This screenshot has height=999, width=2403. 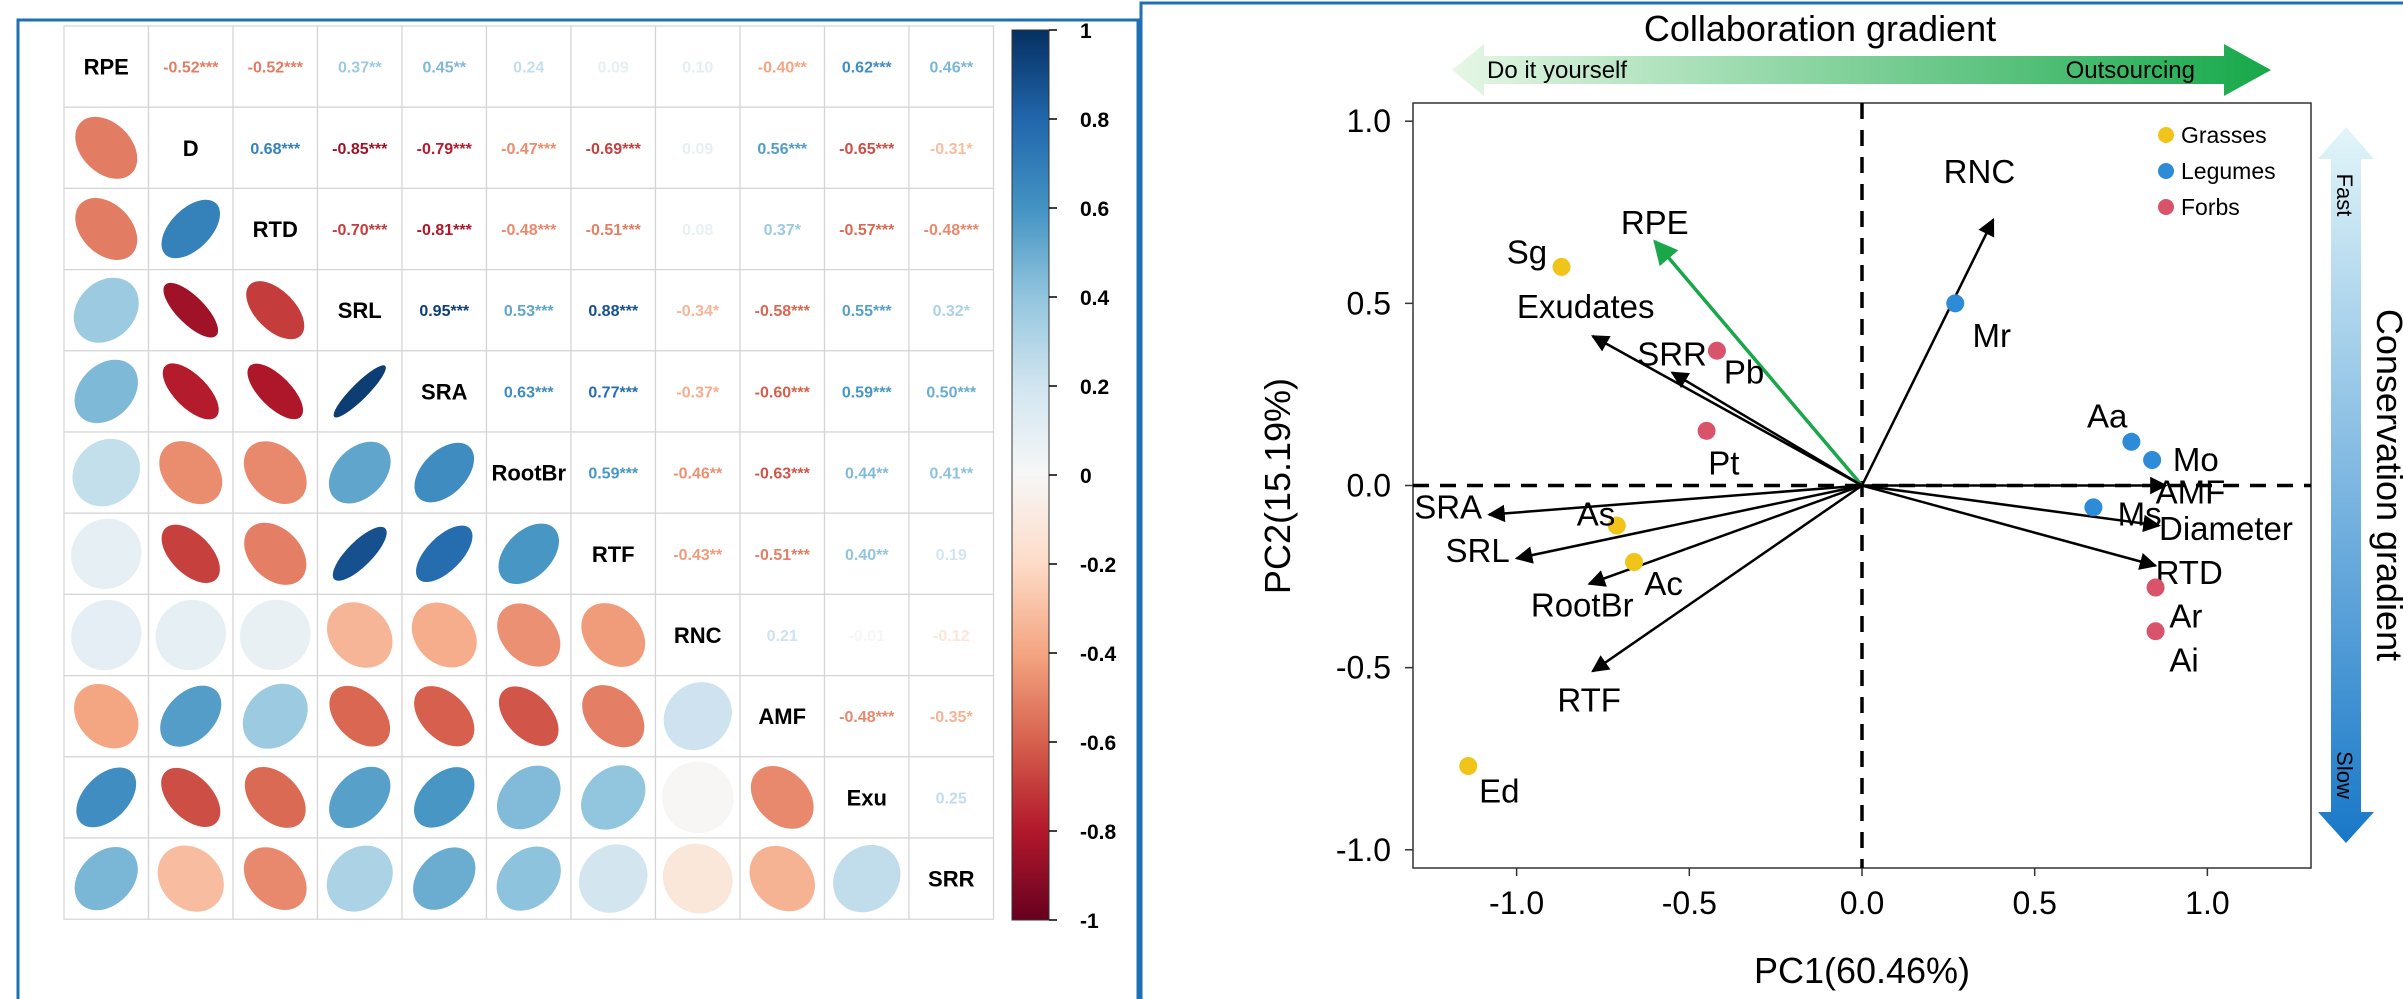 I want to click on loading-arrow-rtd, so click(x=2009, y=527).